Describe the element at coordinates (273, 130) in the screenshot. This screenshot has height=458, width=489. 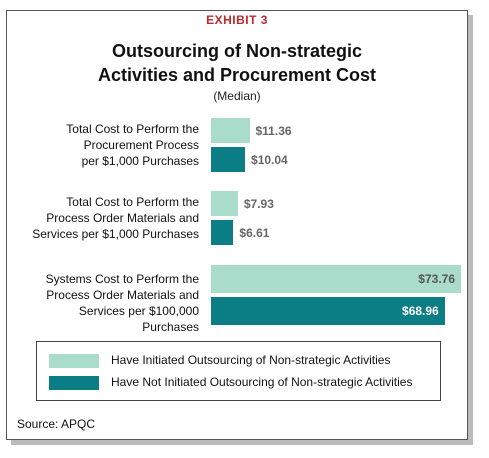
I see `value-label: $11.36` at that location.